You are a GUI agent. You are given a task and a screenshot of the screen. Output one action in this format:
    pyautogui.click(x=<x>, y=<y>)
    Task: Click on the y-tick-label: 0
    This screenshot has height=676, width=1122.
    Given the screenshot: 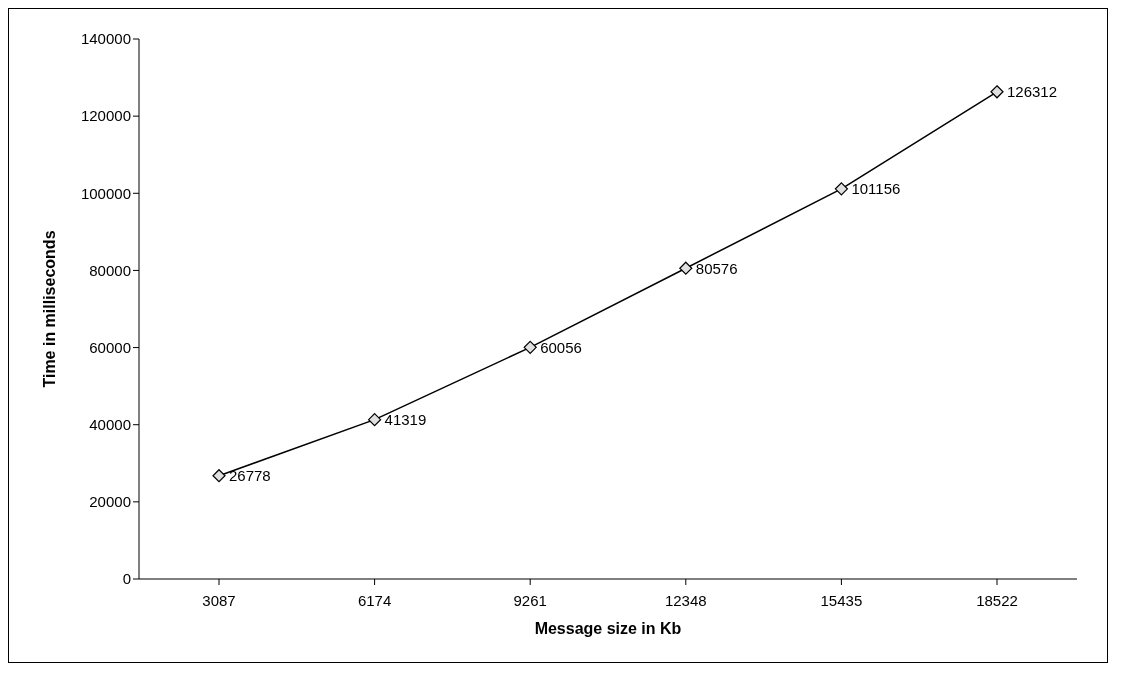 What is the action you would take?
    pyautogui.click(x=126, y=579)
    